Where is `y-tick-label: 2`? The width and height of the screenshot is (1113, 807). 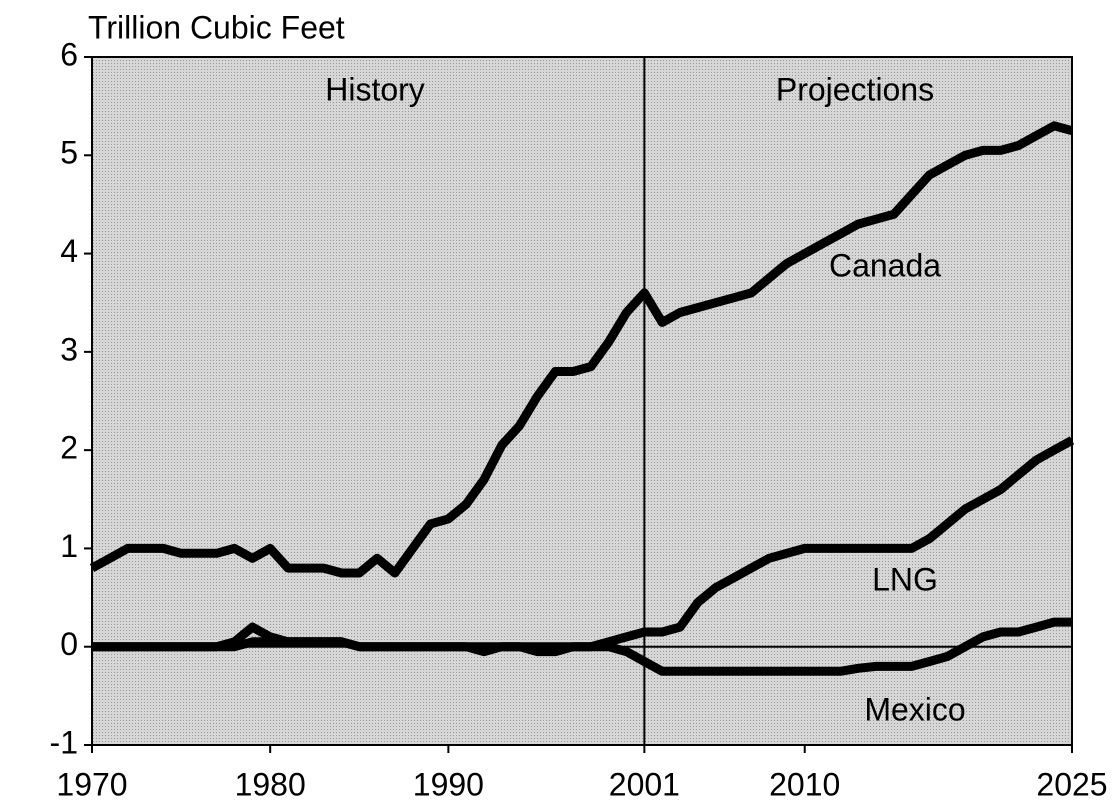 y-tick-label: 2 is located at coordinates (69, 448).